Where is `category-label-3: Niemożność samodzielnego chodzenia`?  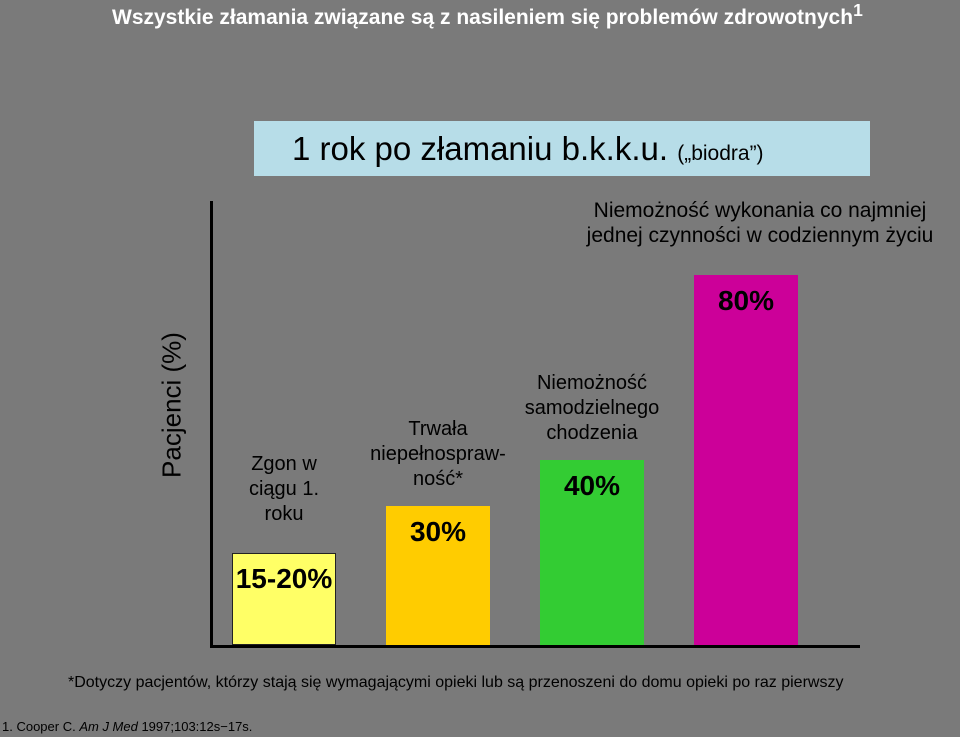 category-label-3: Niemożność samodzielnego chodzenia is located at coordinates (592, 408).